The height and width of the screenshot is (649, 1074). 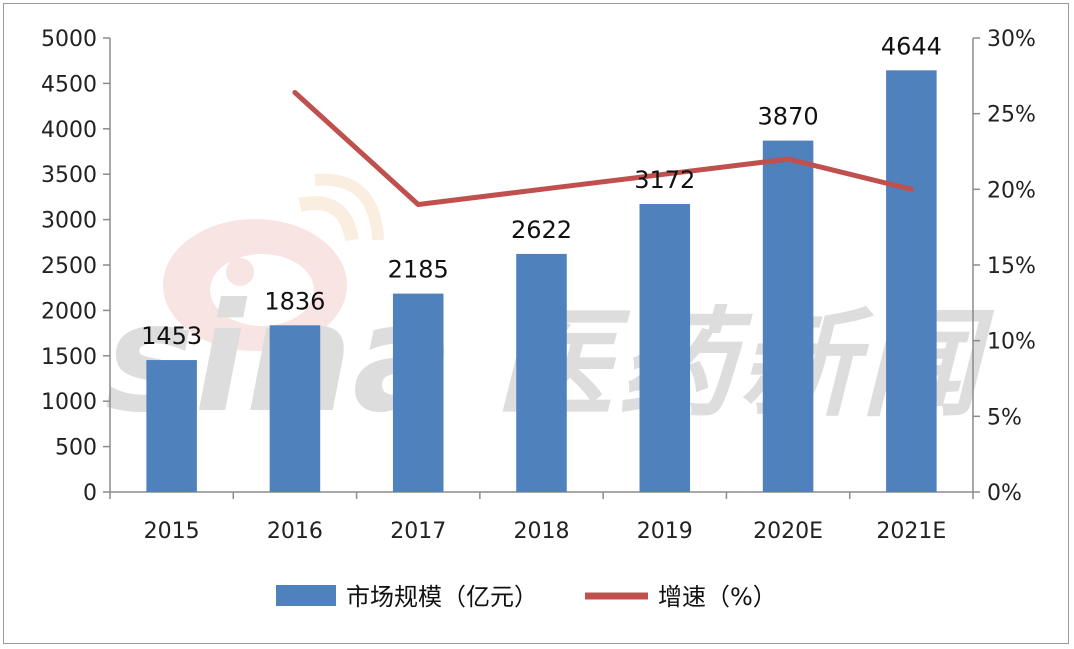 What do you see at coordinates (1011, 190) in the screenshot?
I see `right-tick-label: 20%` at bounding box center [1011, 190].